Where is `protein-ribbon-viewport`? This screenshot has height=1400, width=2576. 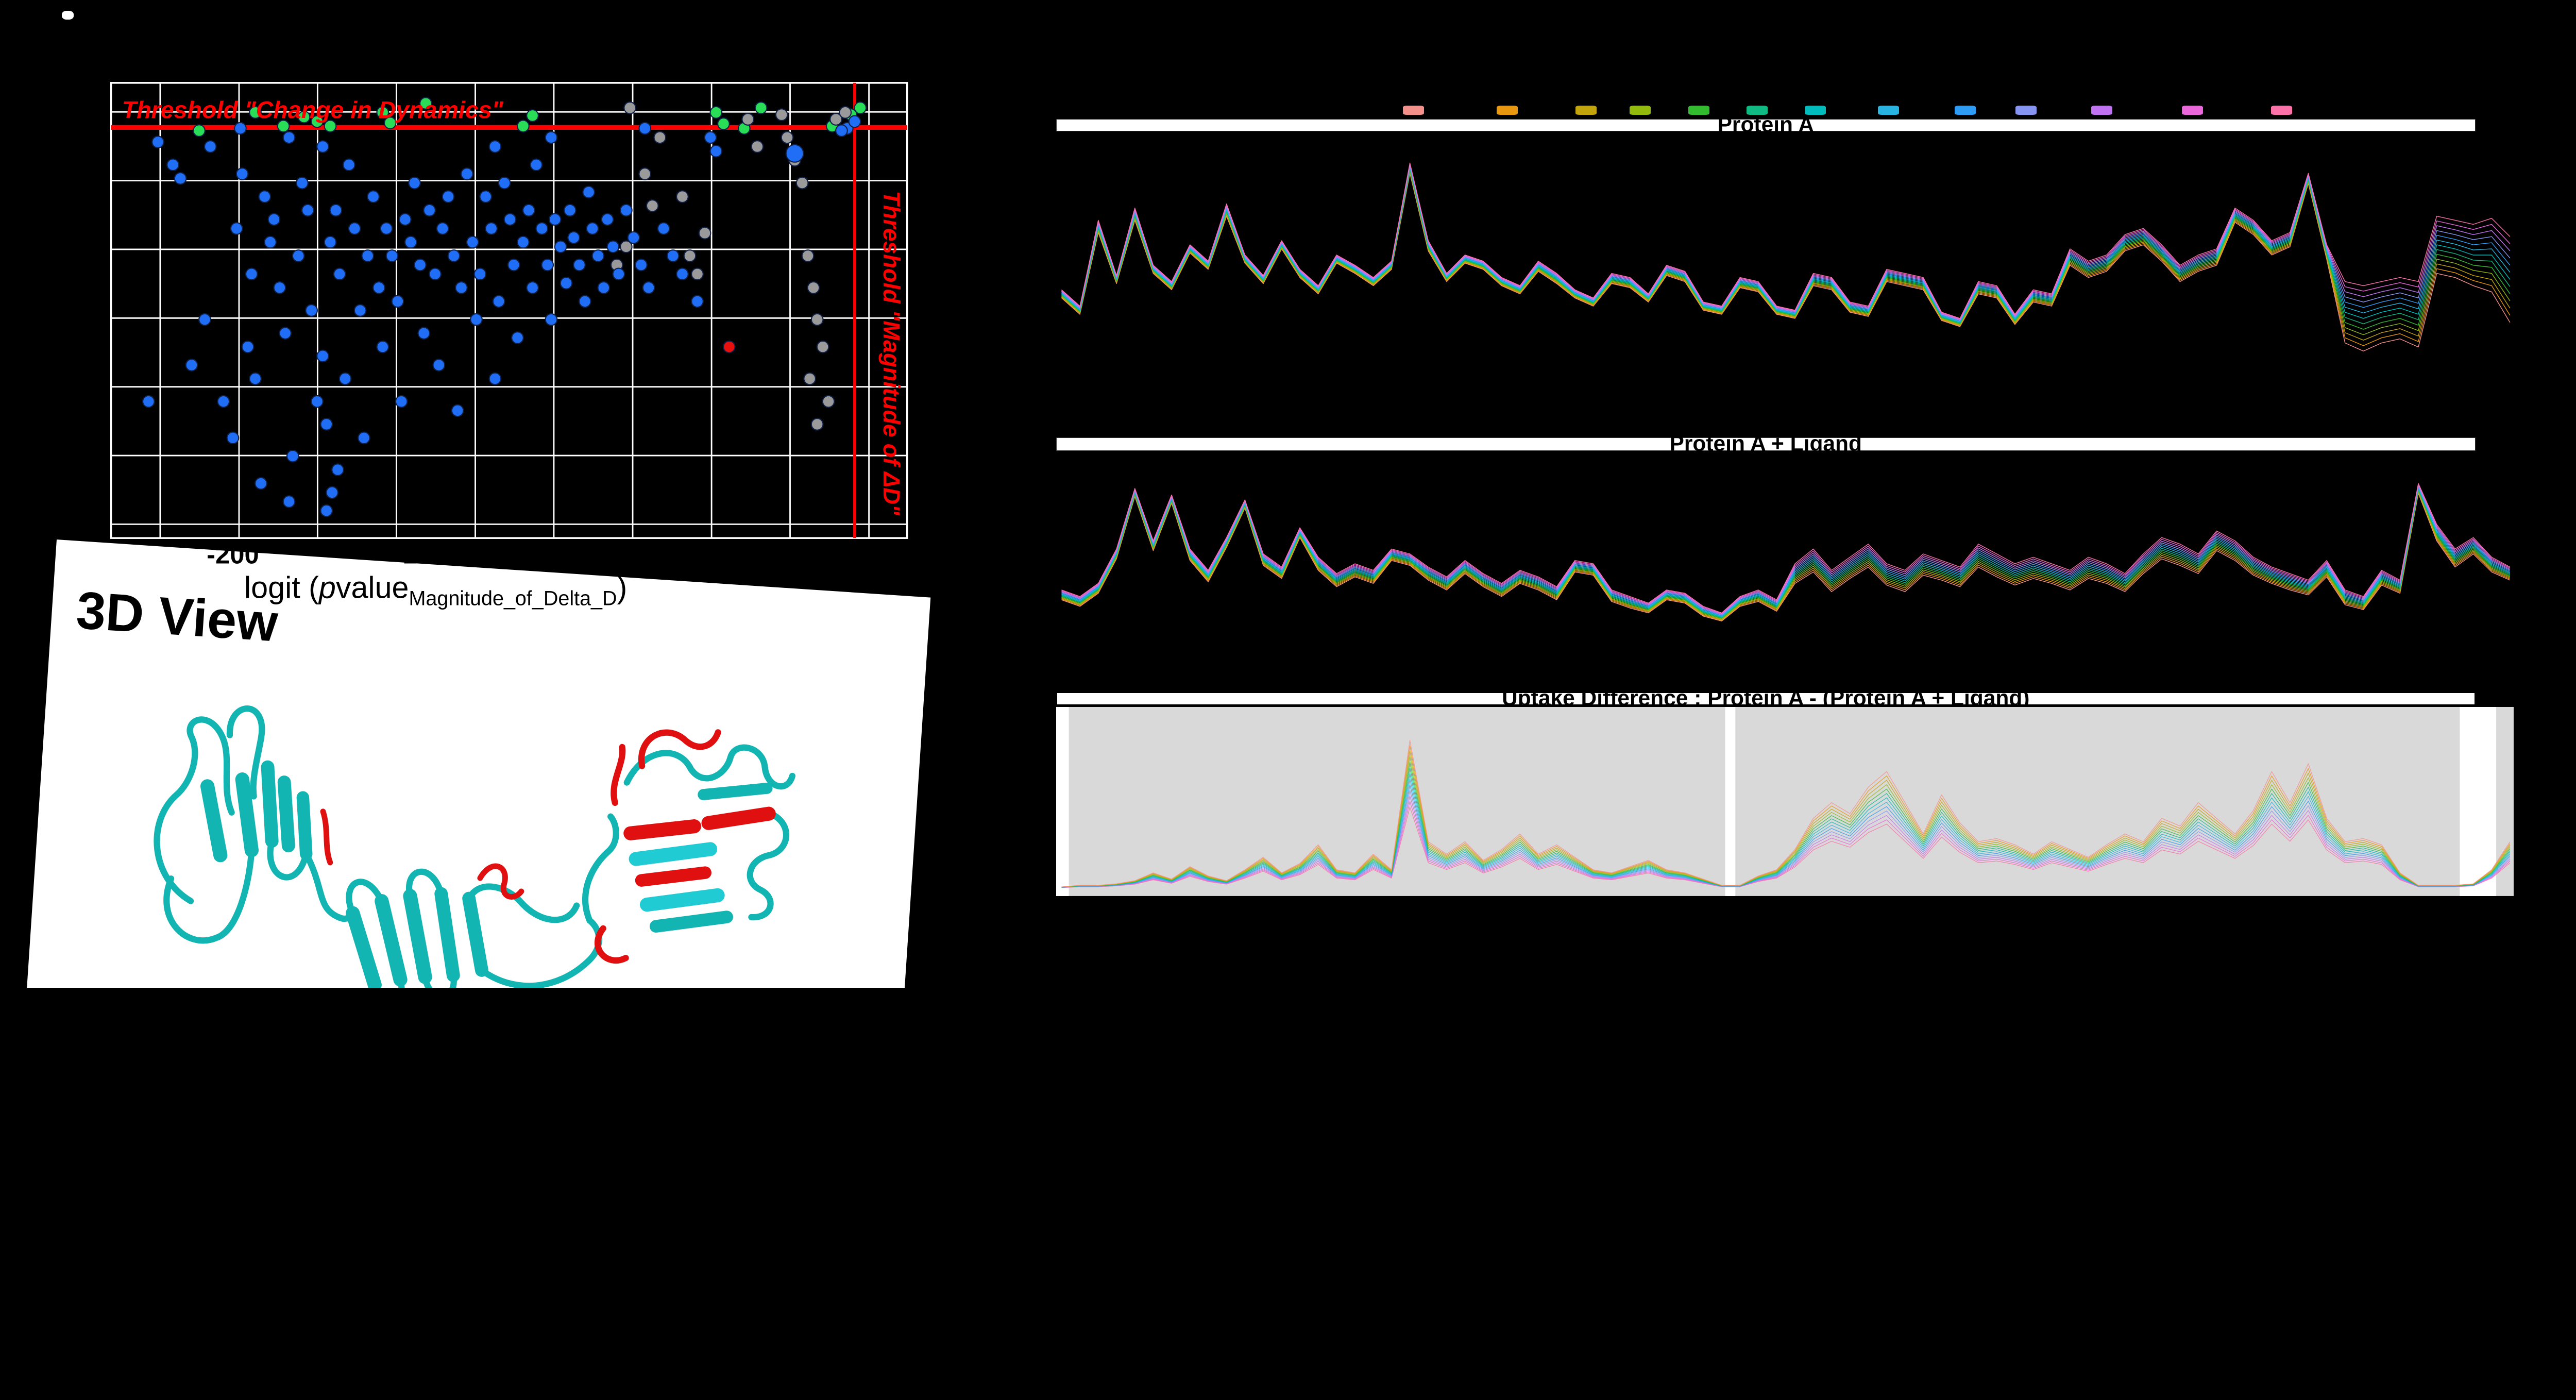
protein-ribbon-viewport is located at coordinates (473, 806).